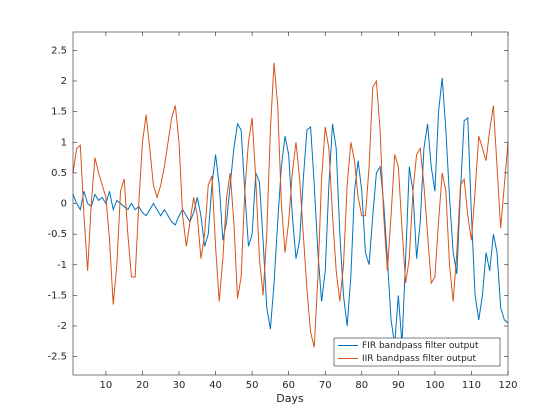 The width and height of the screenshot is (560, 420). Describe the element at coordinates (288, 385) in the screenshot. I see `x-tick-label: 60` at that location.